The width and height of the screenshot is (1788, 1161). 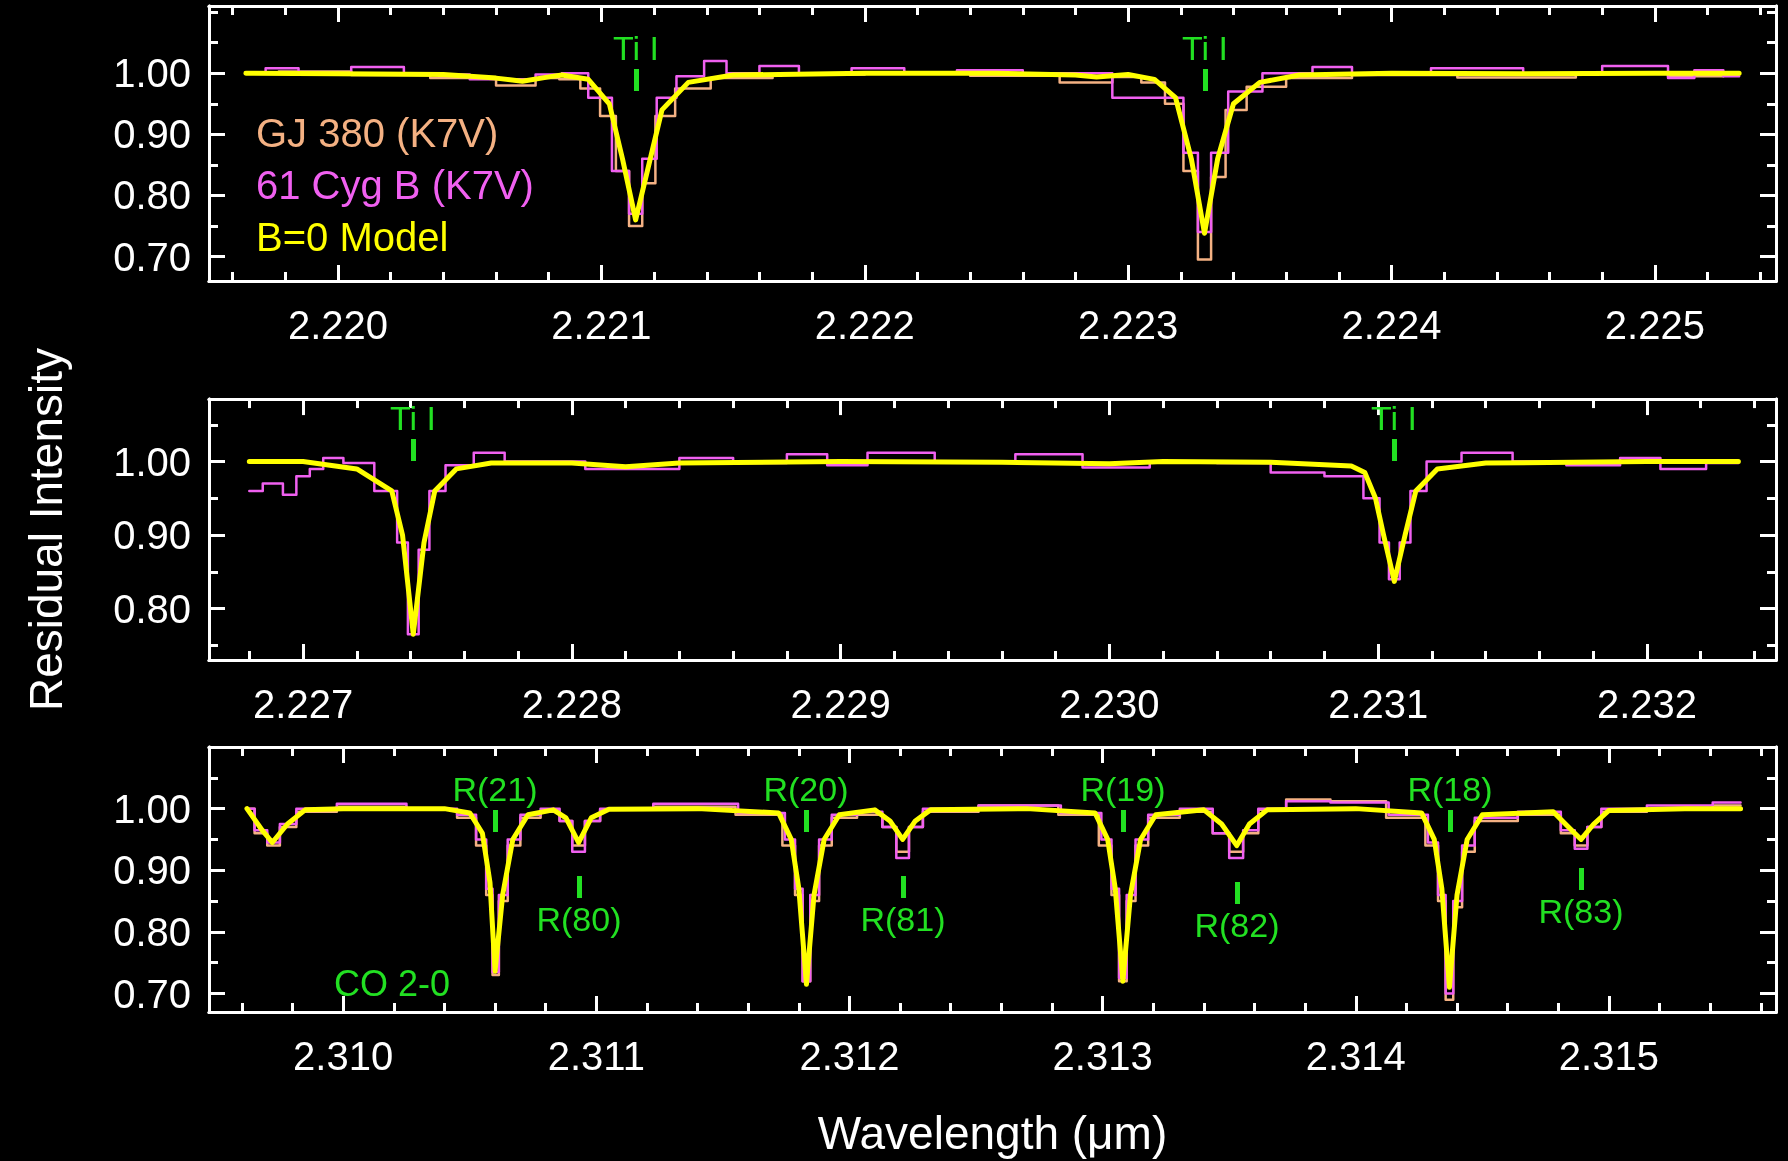 What do you see at coordinates (1128, 325) in the screenshot?
I see `x-tick-label: 2.223` at bounding box center [1128, 325].